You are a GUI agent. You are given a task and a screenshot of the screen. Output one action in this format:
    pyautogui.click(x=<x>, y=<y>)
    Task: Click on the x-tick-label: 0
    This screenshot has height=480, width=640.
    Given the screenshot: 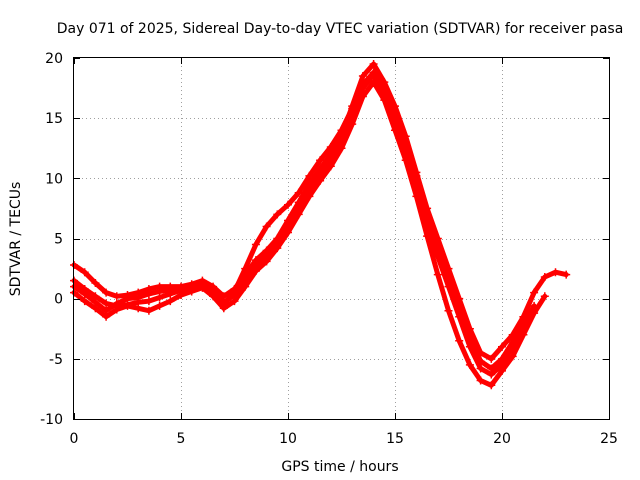 What is the action you would take?
    pyautogui.click(x=74, y=439)
    